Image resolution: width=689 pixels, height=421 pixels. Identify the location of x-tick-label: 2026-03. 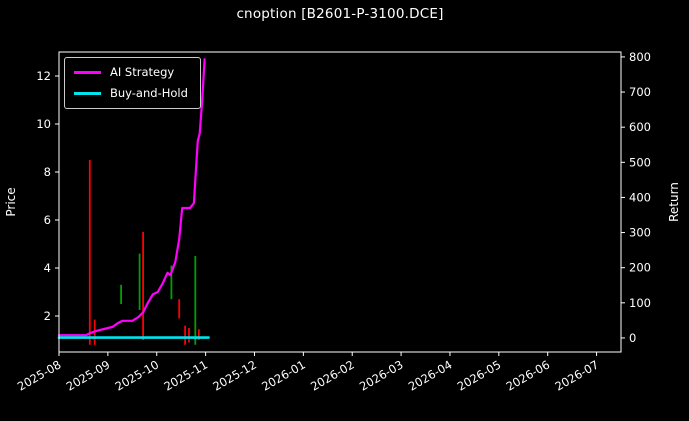
(381, 375).